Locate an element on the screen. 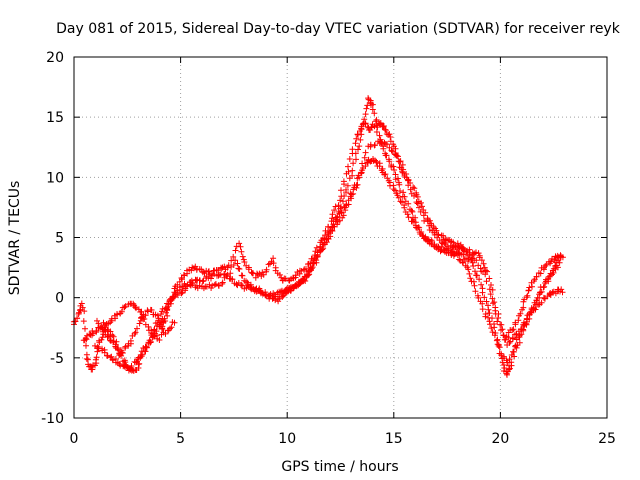 The width and height of the screenshot is (640, 480). x-tick-label: 15 is located at coordinates (394, 439).